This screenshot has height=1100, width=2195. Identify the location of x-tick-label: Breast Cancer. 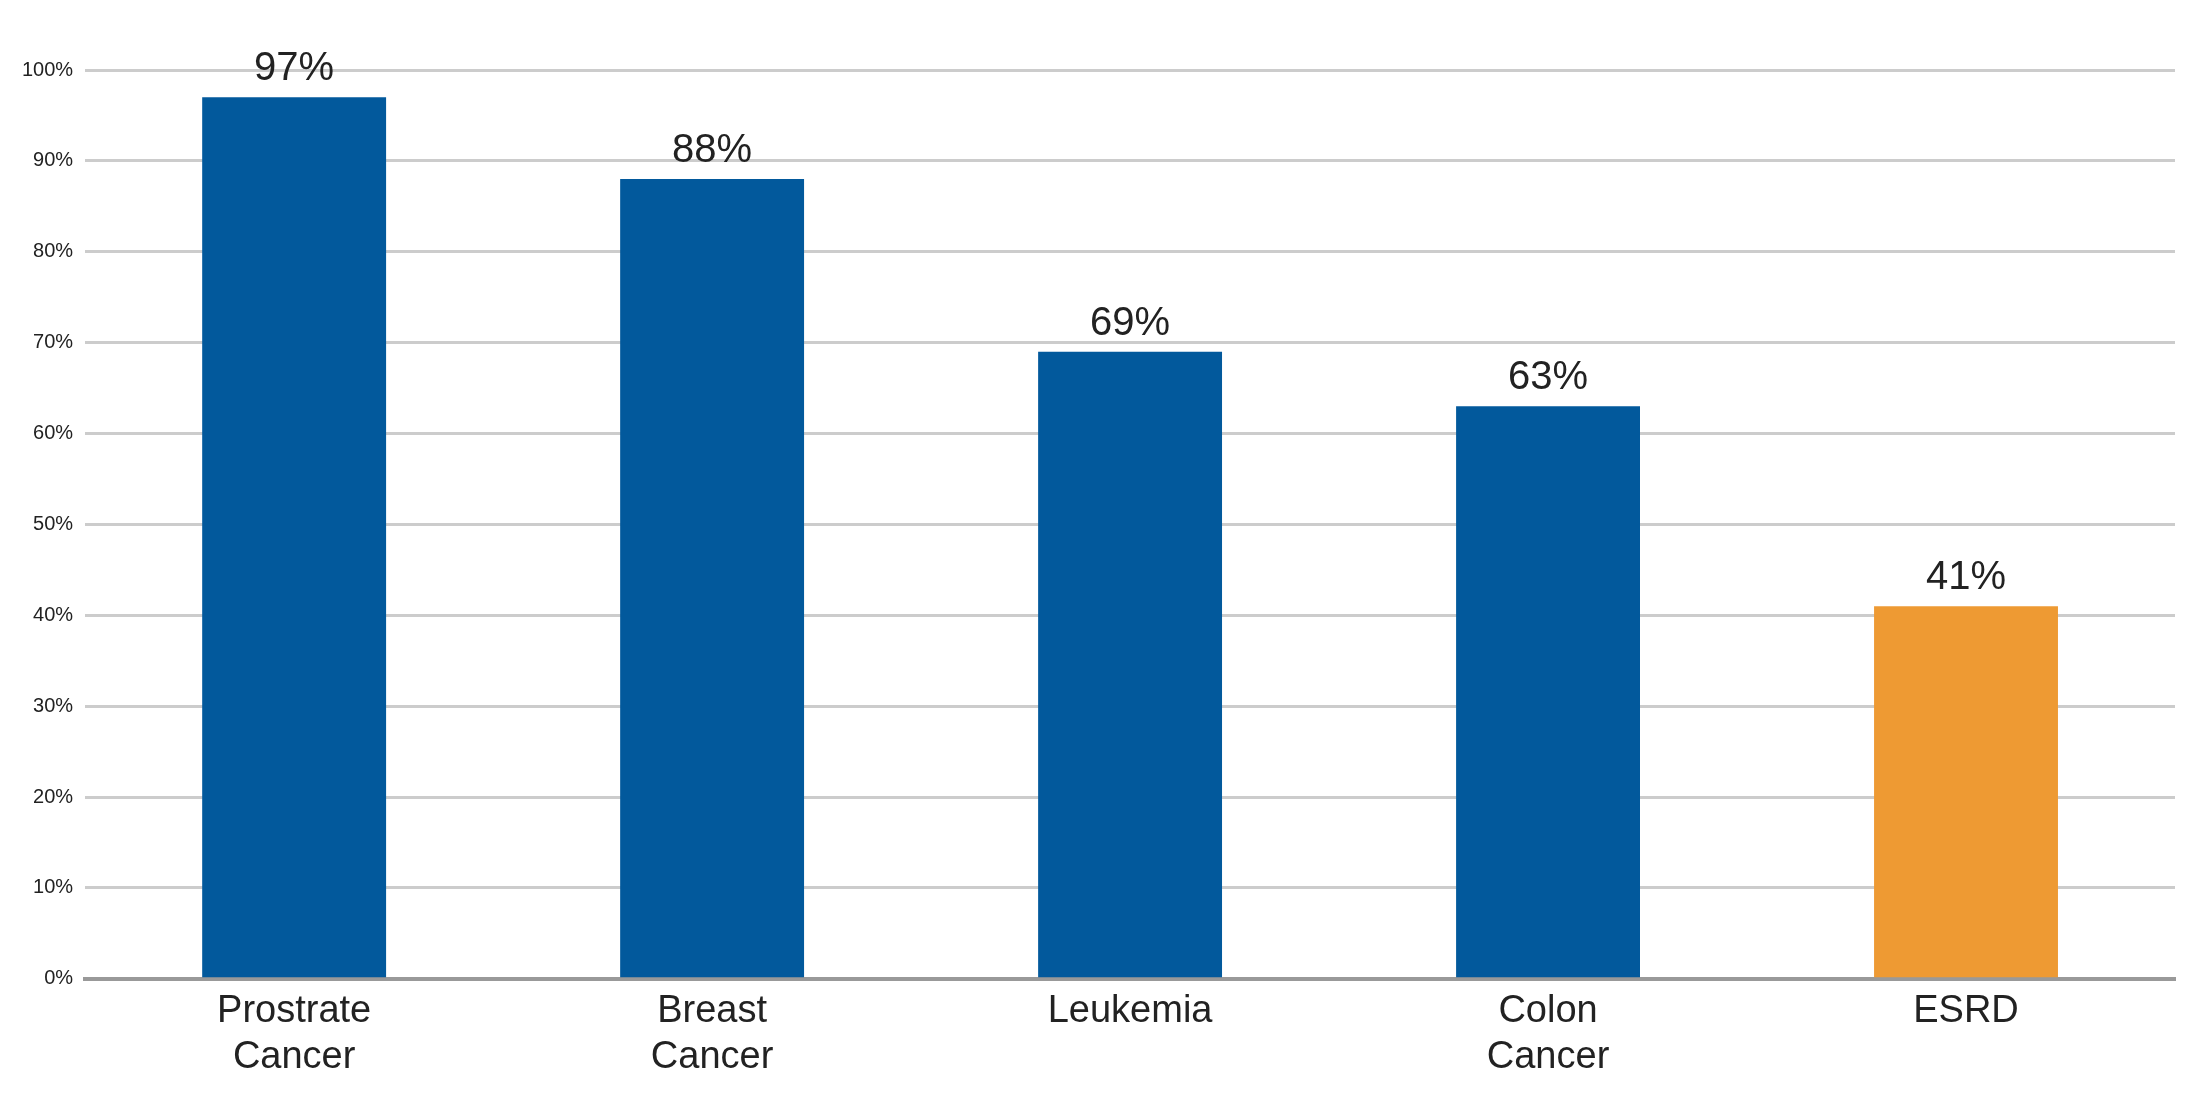
(712, 1032).